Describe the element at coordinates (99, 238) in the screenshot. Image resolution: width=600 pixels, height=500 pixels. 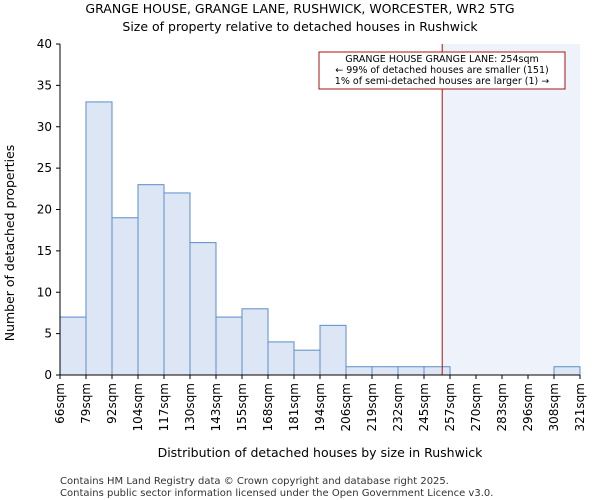
I see `bar-79sqm` at that location.